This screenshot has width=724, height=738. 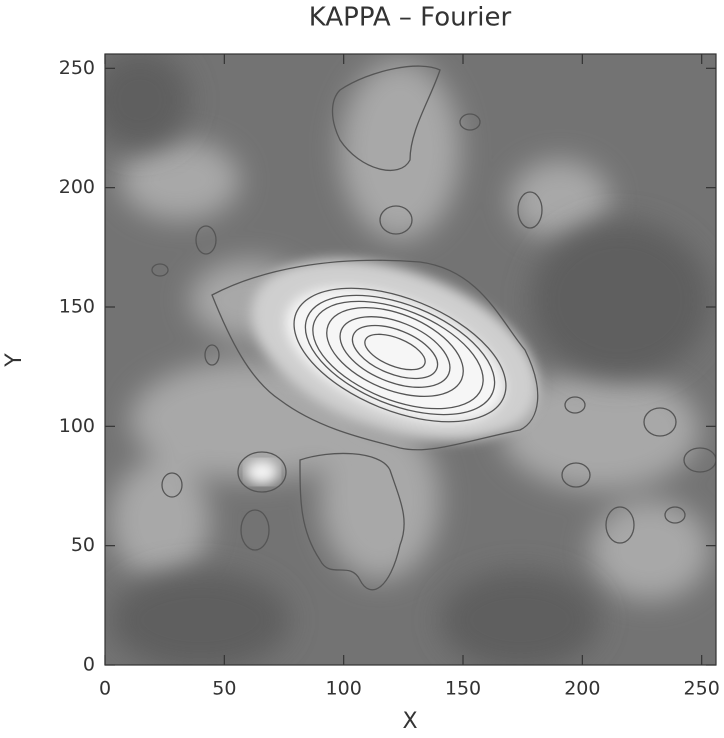 I want to click on y-axis-label: Y, so click(x=14, y=360).